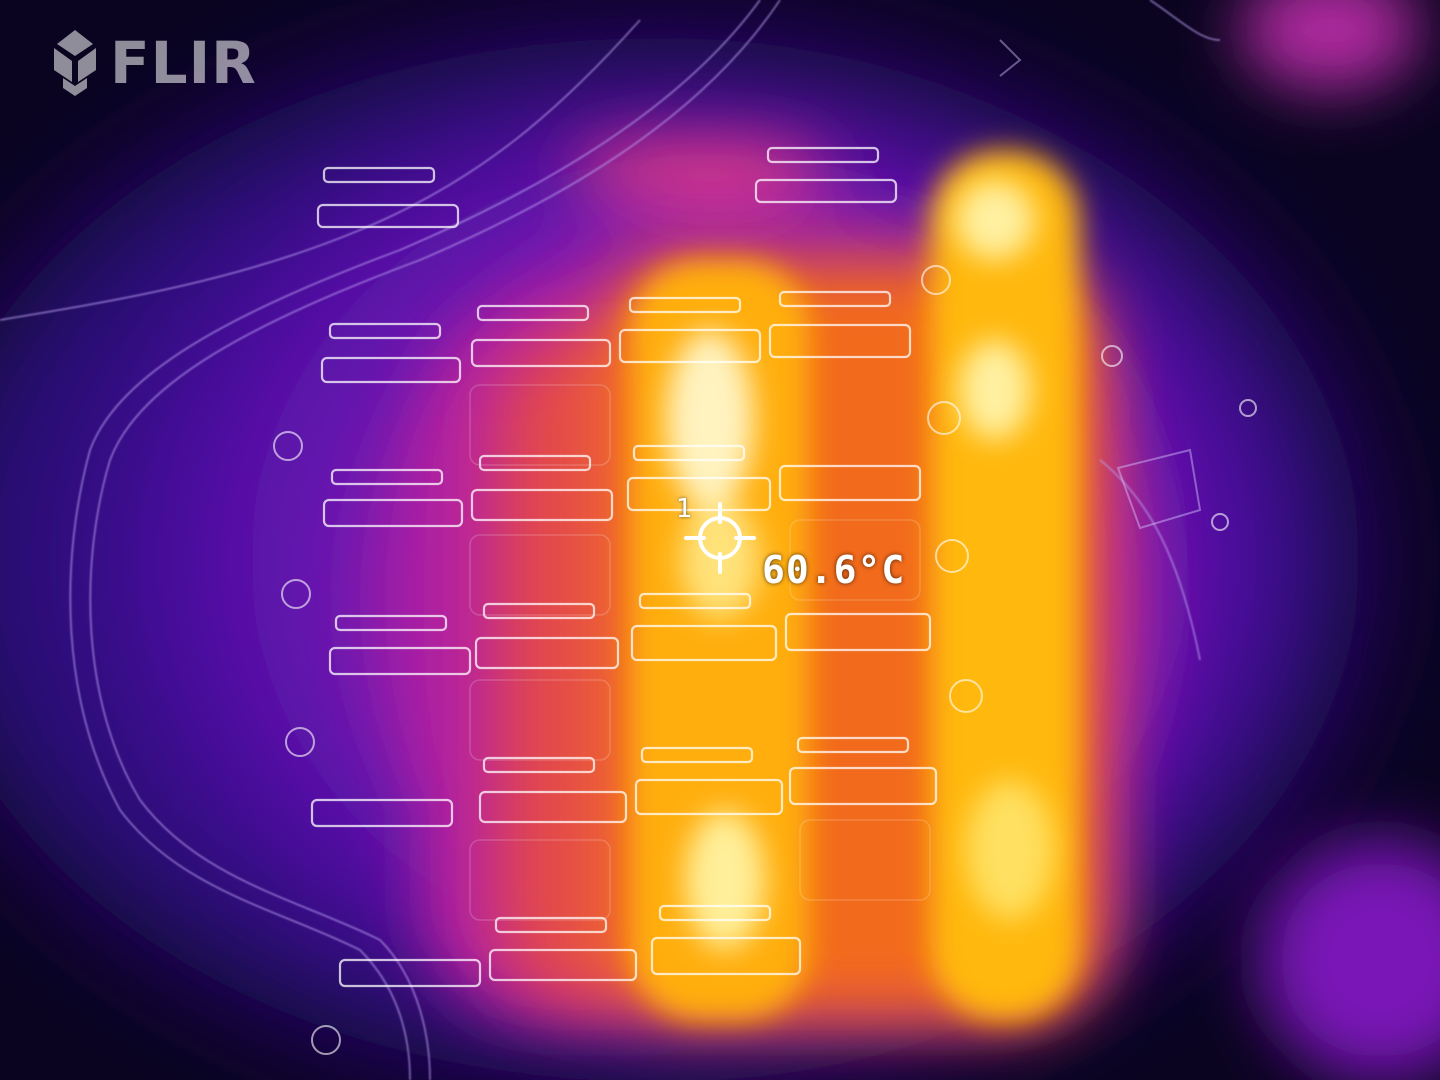 The image size is (1440, 1080). I want to click on spot-temperature-reading: 60.6°C, so click(834, 570).